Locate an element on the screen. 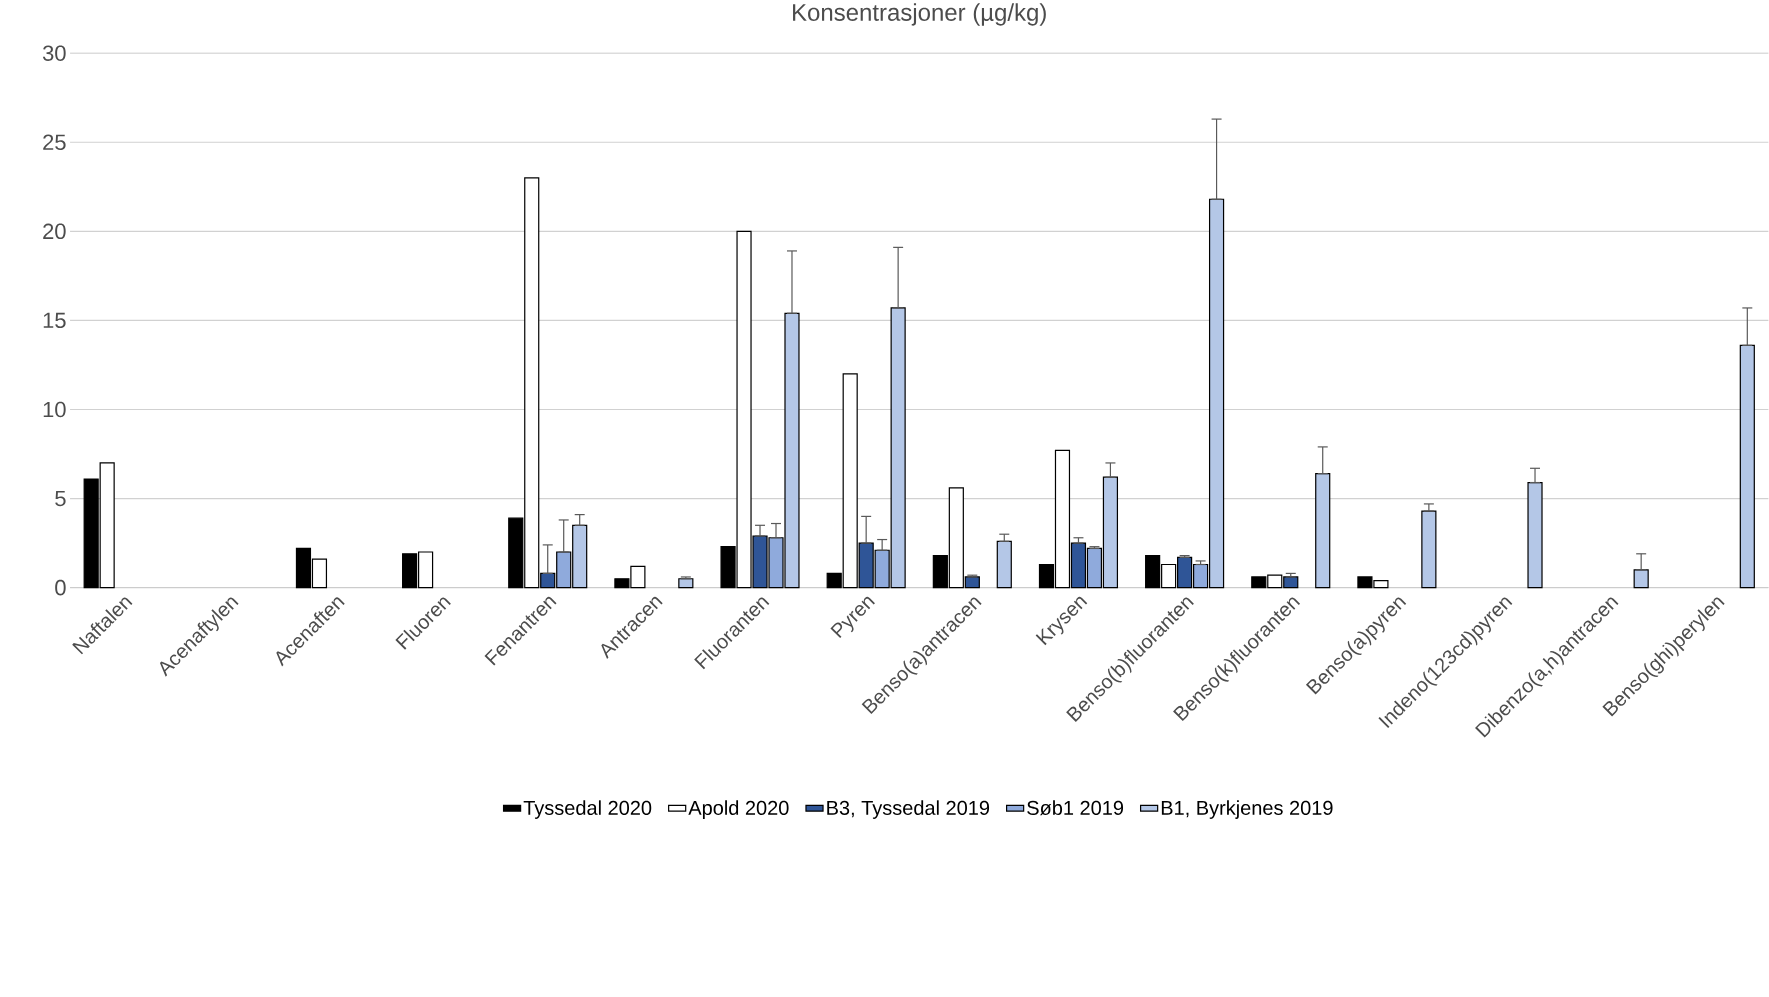 This screenshot has height=997, width=1769. y-tick-label: 5 is located at coordinates (60, 498).